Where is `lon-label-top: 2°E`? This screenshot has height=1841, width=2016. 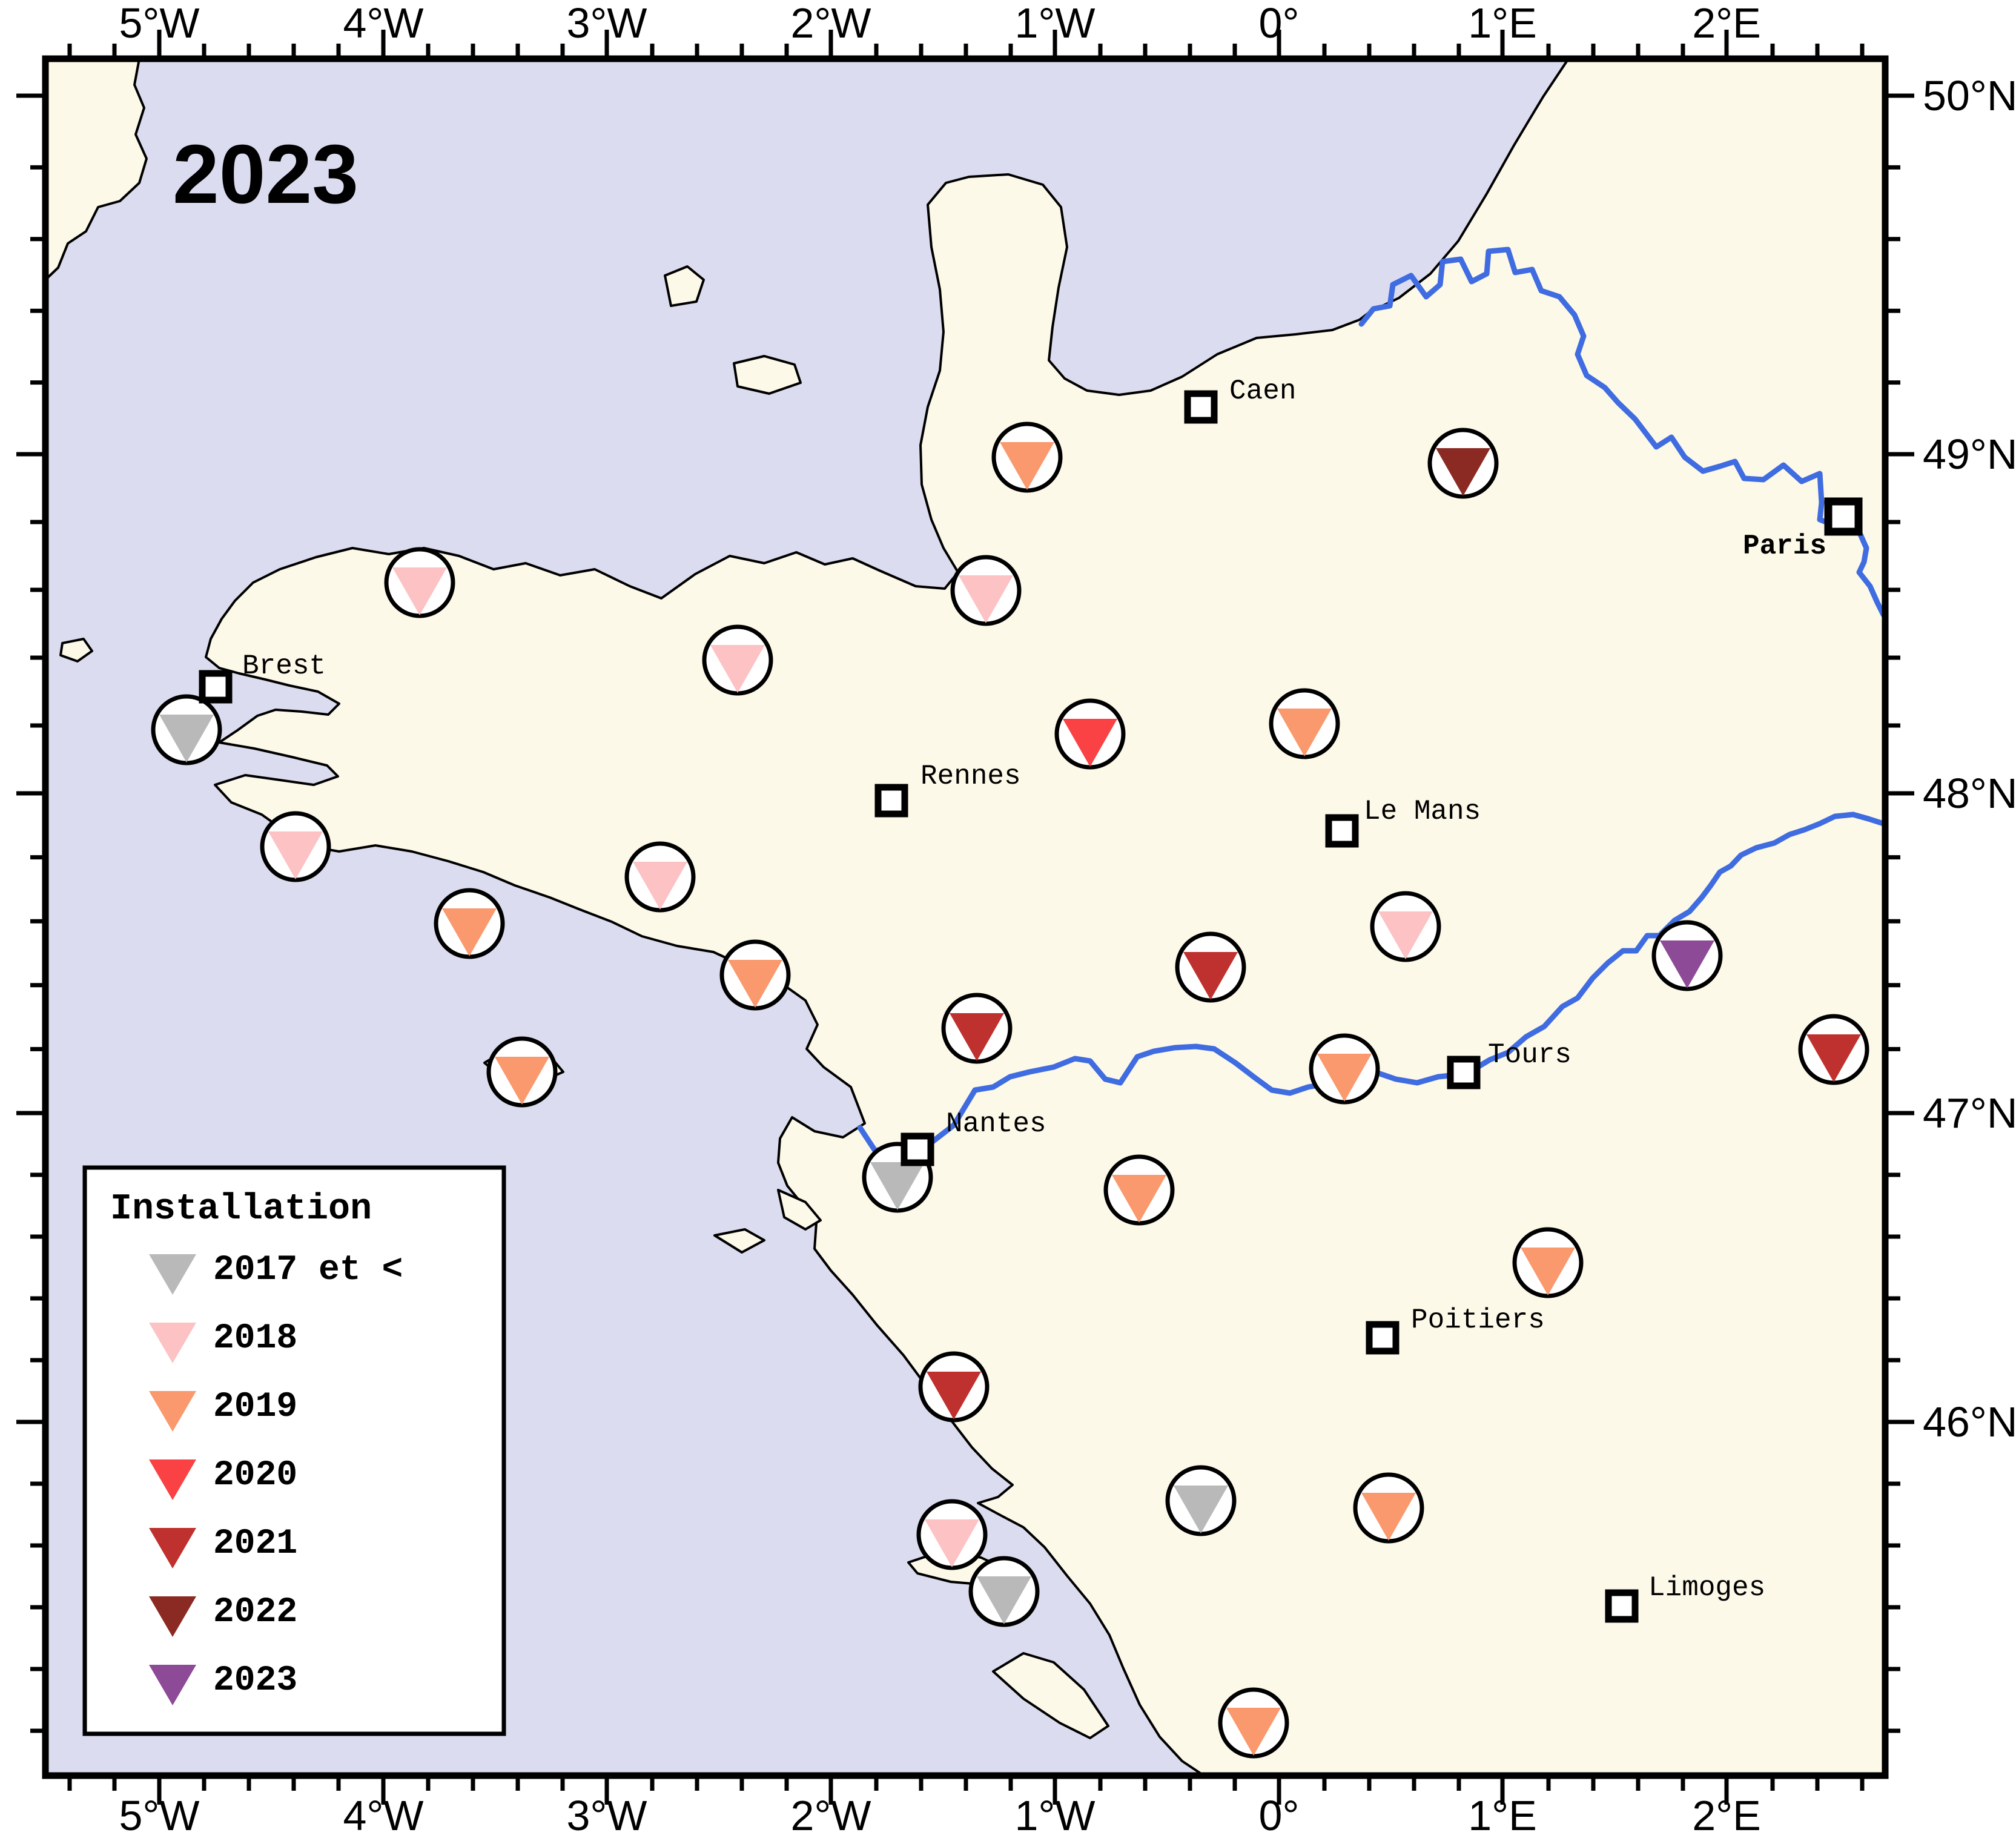 lon-label-top: 2°E is located at coordinates (1727, 24).